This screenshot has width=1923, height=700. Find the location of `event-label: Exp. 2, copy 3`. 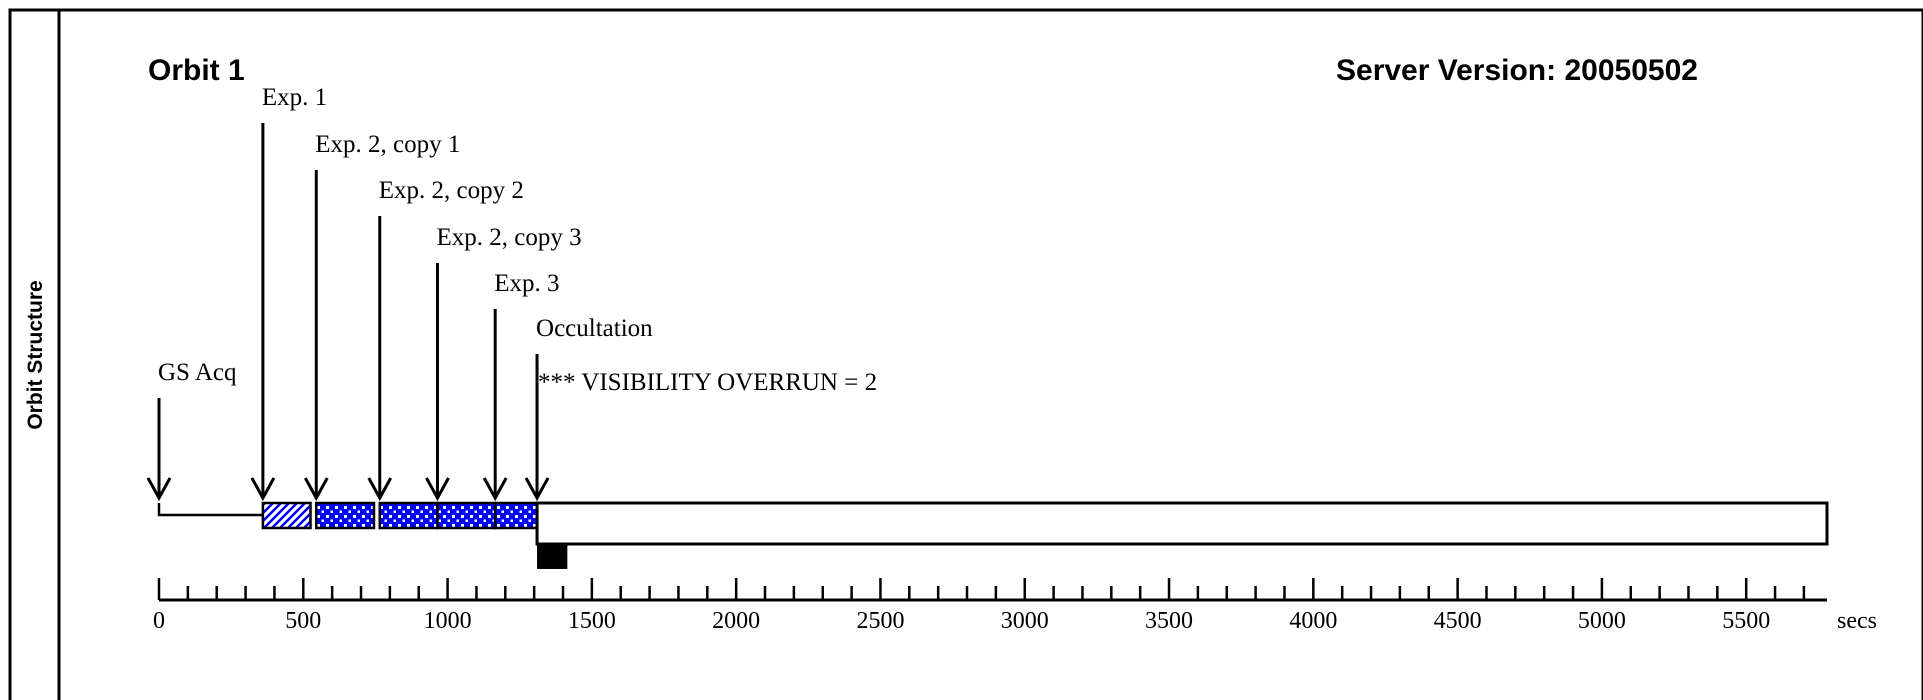

event-label: Exp. 2, copy 3 is located at coordinates (508, 237).